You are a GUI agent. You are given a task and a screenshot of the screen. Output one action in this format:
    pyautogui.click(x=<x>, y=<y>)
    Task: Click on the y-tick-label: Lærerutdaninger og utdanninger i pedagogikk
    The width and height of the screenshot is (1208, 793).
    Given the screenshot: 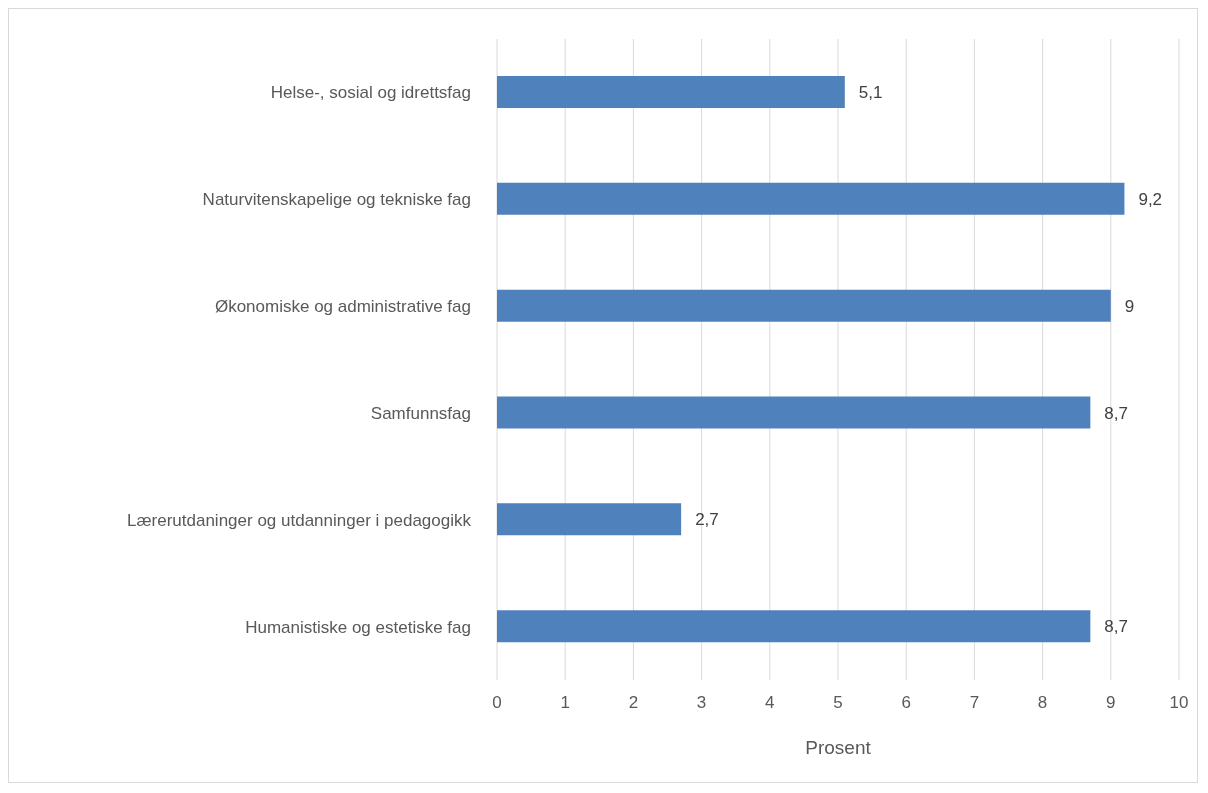 What is the action you would take?
    pyautogui.click(x=299, y=520)
    